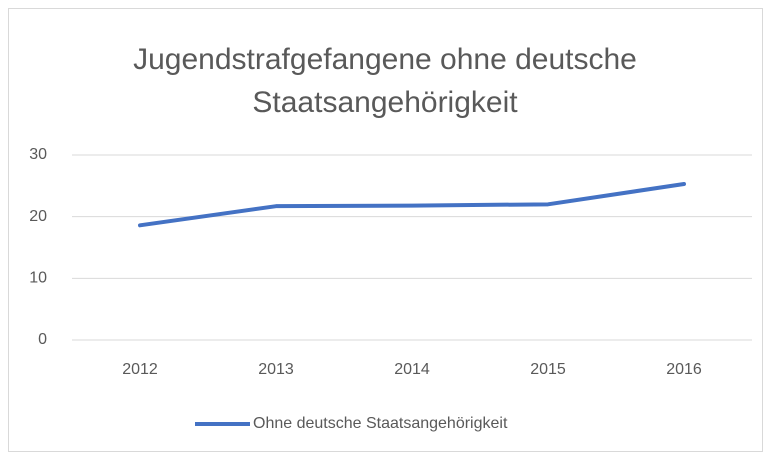  Describe the element at coordinates (42, 339) in the screenshot. I see `y-tick-label: 0` at that location.